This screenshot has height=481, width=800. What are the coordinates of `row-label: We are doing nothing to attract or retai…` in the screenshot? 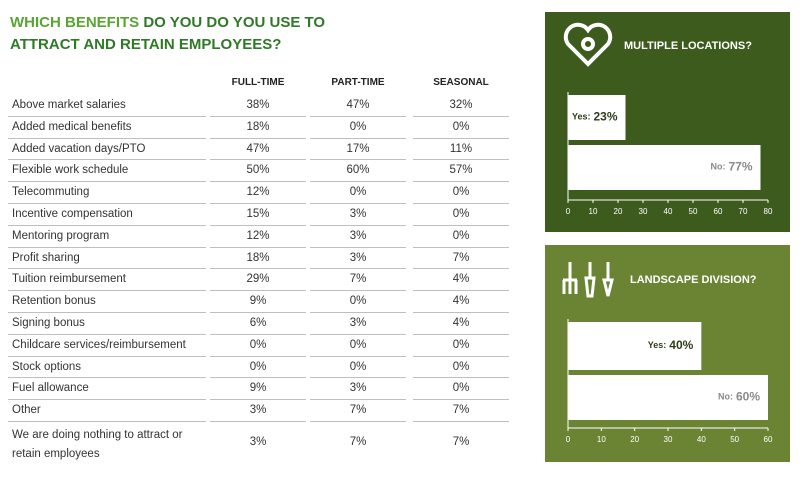 It's located at (97, 444).